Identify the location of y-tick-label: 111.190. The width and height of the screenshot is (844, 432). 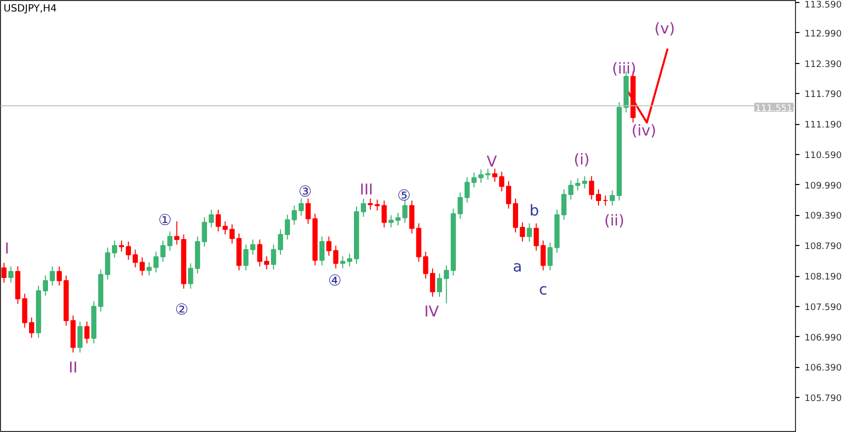
(823, 125).